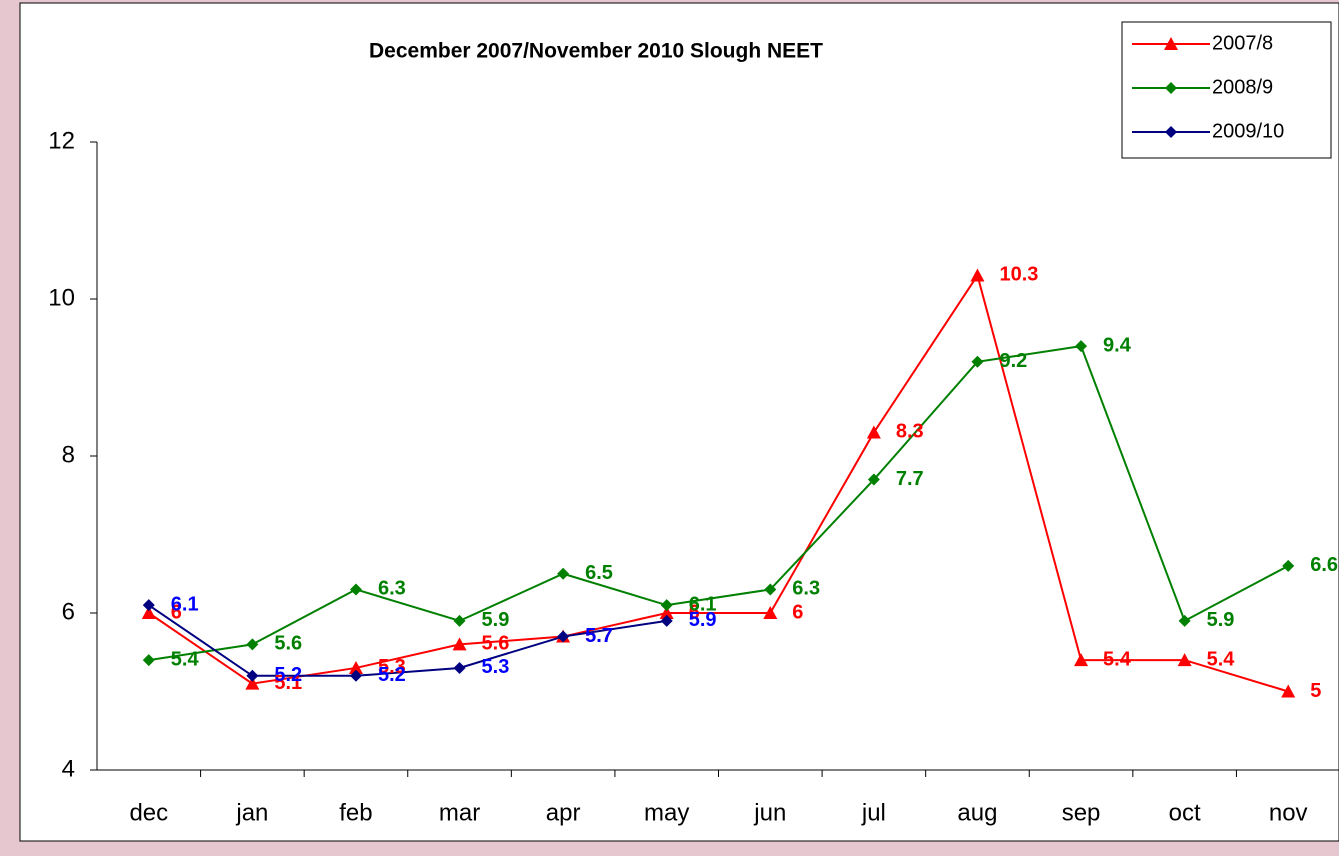 The image size is (1339, 856). Describe the element at coordinates (1242, 43) in the screenshot. I see `legend-label: 2007/8` at that location.